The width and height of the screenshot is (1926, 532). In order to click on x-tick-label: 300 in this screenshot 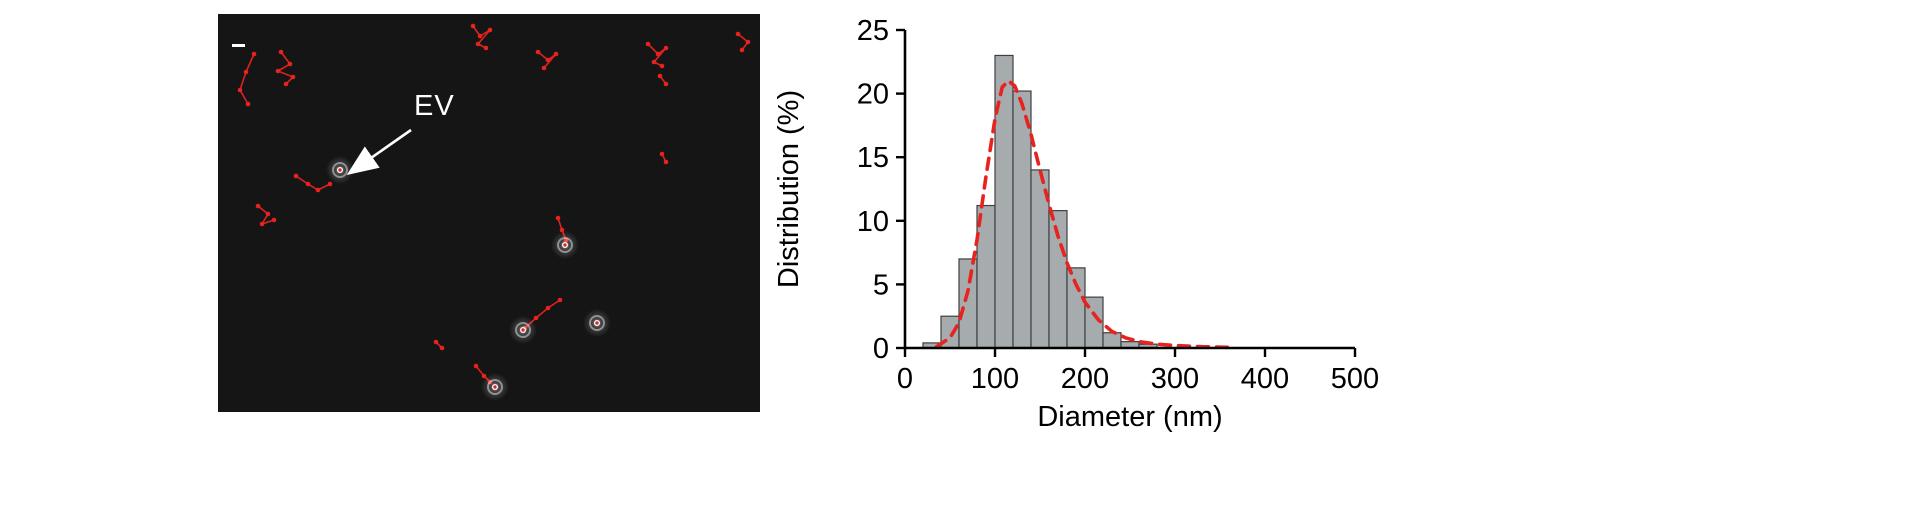, I will do `click(1175, 379)`.